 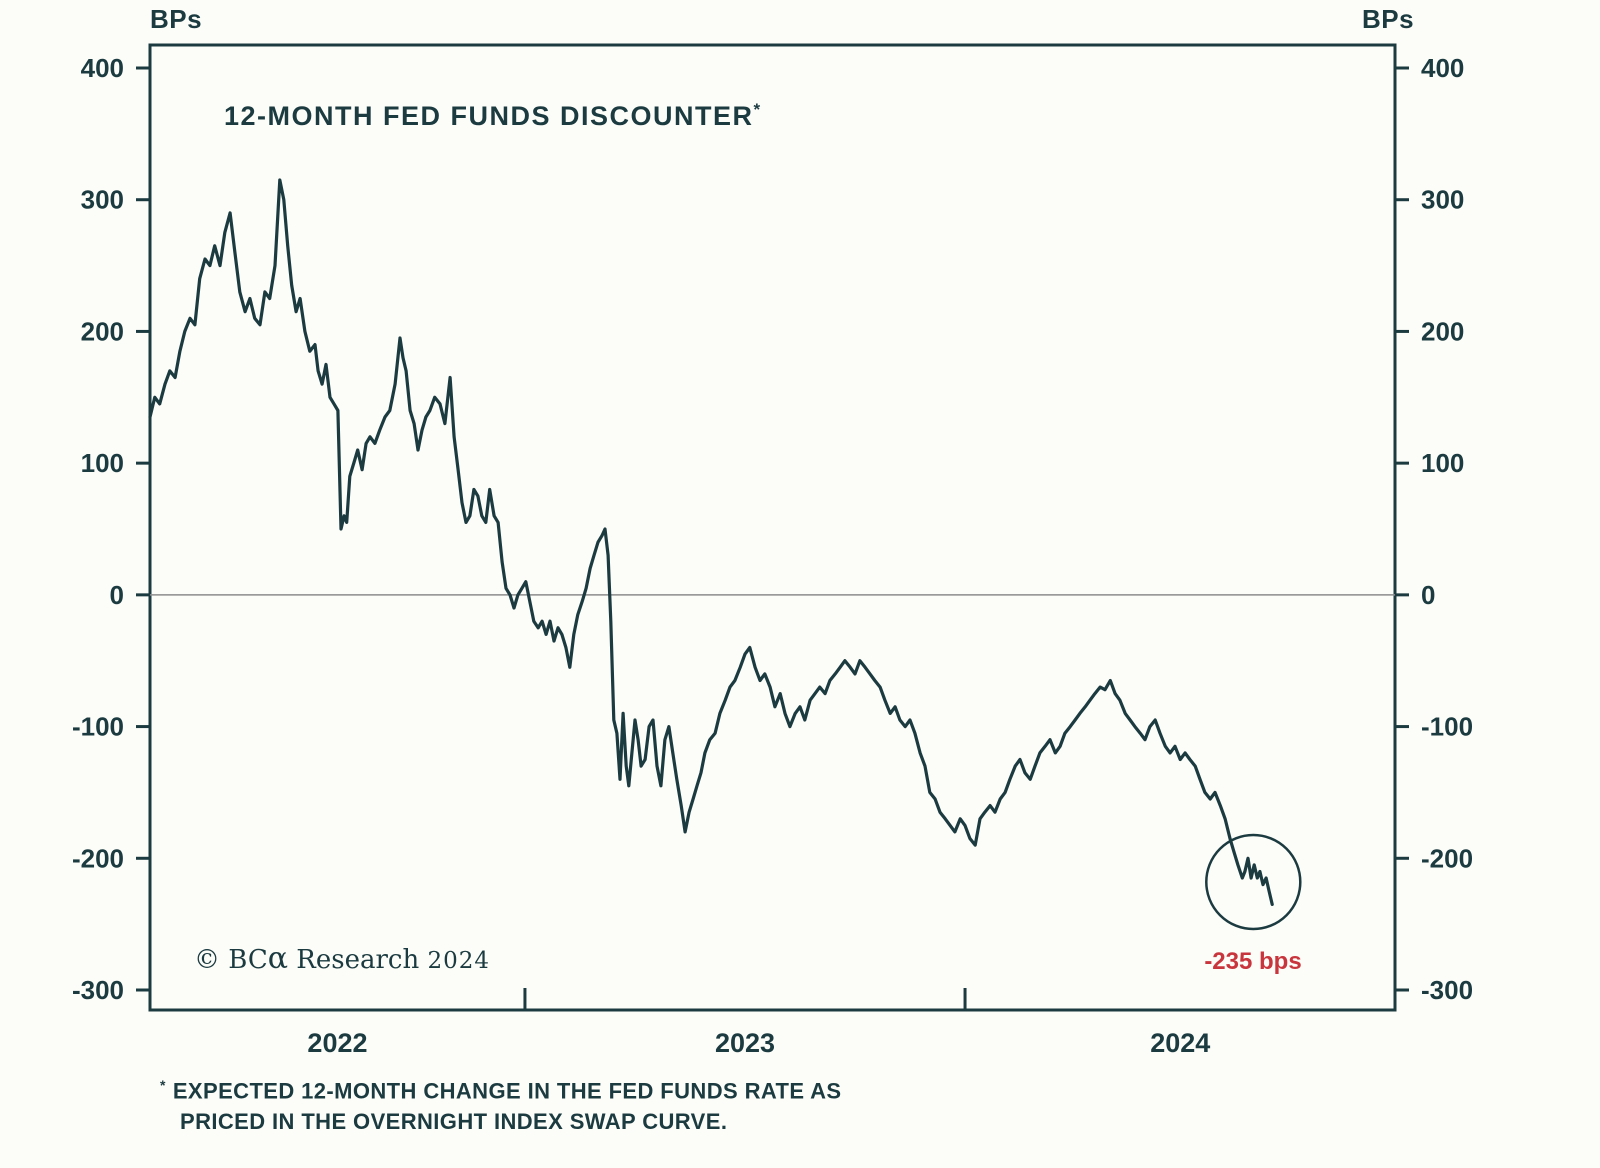 What do you see at coordinates (757, 109) in the screenshot?
I see `chart-title-footnote-marker: *` at bounding box center [757, 109].